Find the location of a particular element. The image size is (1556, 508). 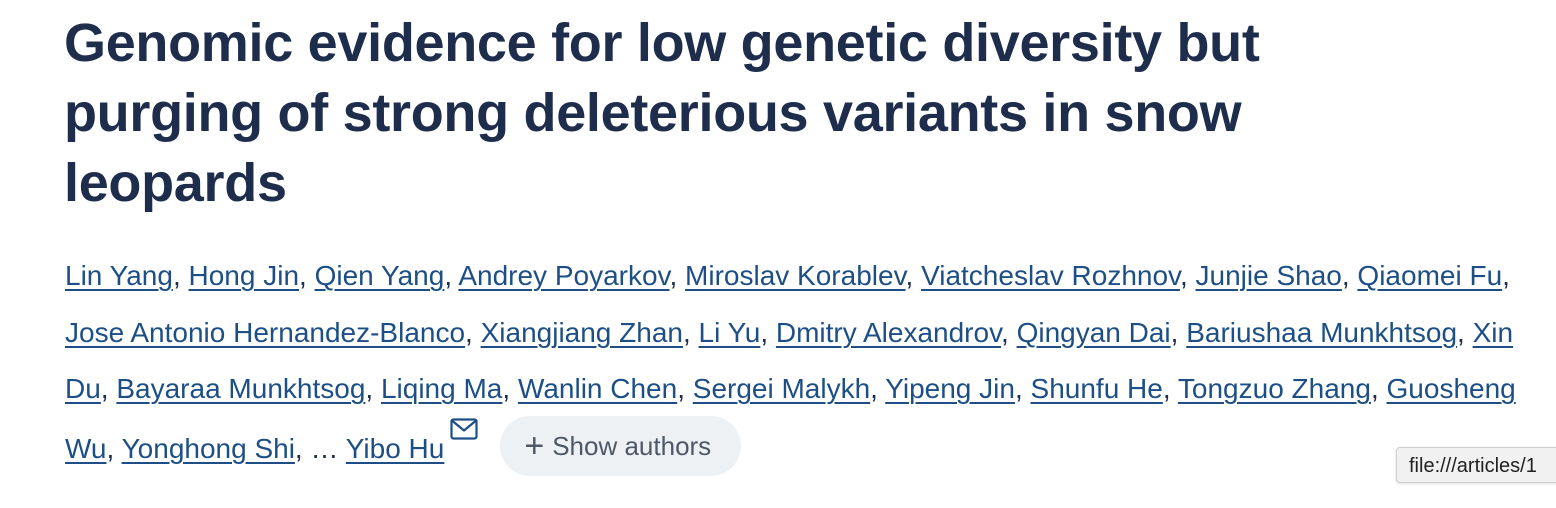

author-link: Bayaraa Munkhtsog is located at coordinates (241, 388).